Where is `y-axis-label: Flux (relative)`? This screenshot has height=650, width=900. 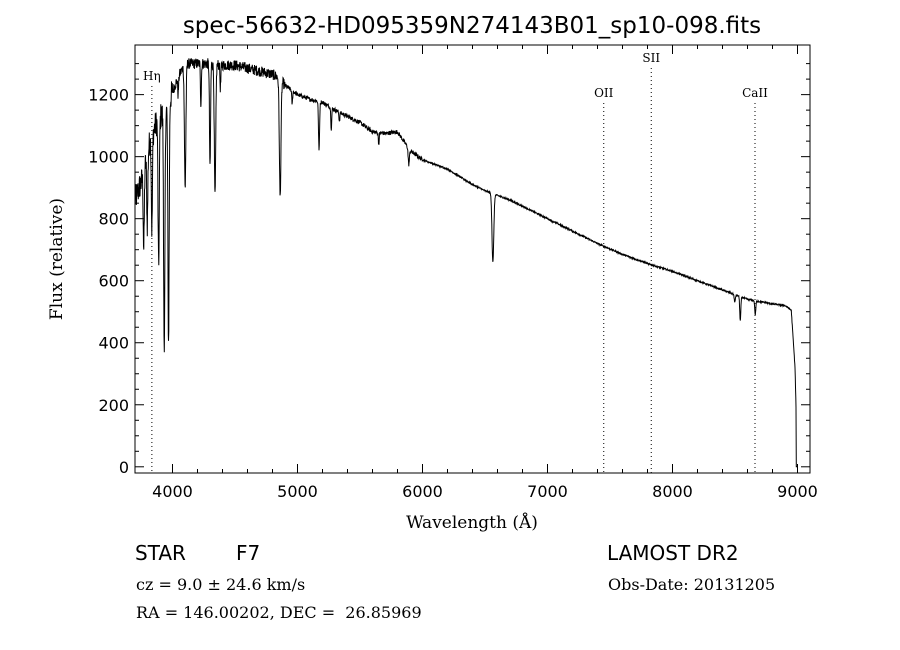 y-axis-label: Flux (relative) is located at coordinates (57, 259).